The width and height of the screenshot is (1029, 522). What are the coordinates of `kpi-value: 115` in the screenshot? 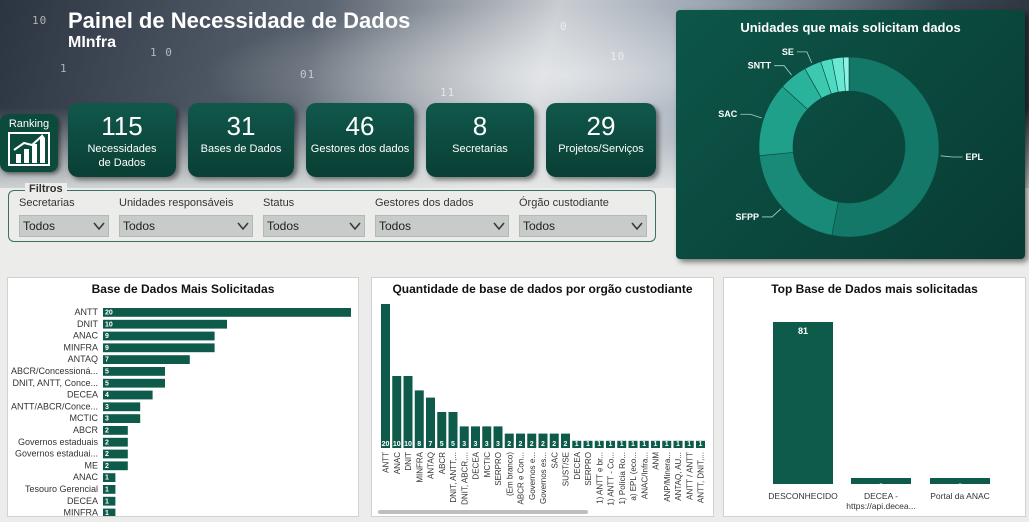 It's located at (122, 126).